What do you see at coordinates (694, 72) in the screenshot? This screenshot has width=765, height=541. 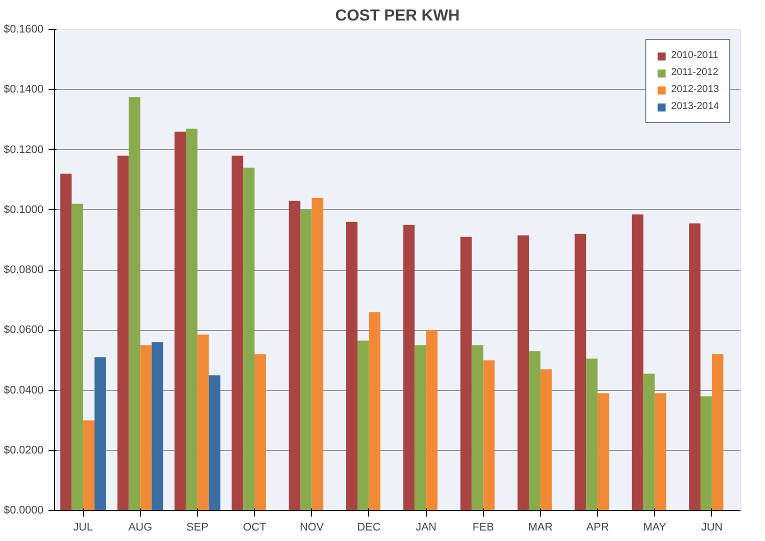 I see `legend-label: 2011-2012` at bounding box center [694, 72].